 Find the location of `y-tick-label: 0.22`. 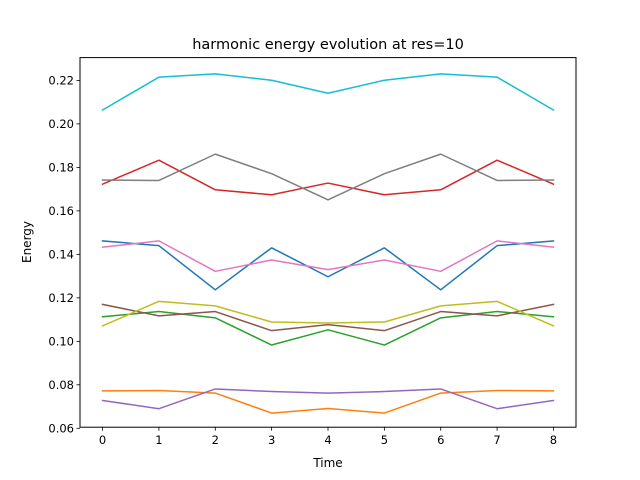

y-tick-label: 0.22 is located at coordinates (61, 80).